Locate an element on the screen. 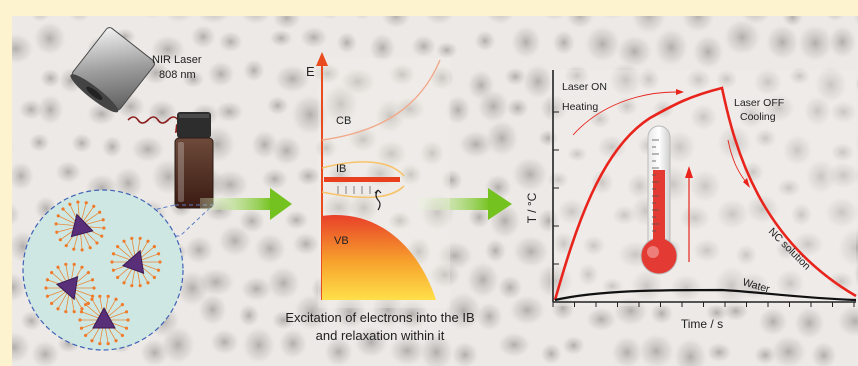 The height and width of the screenshot is (366, 858). laser-on-label: Laser ON is located at coordinates (584, 87).